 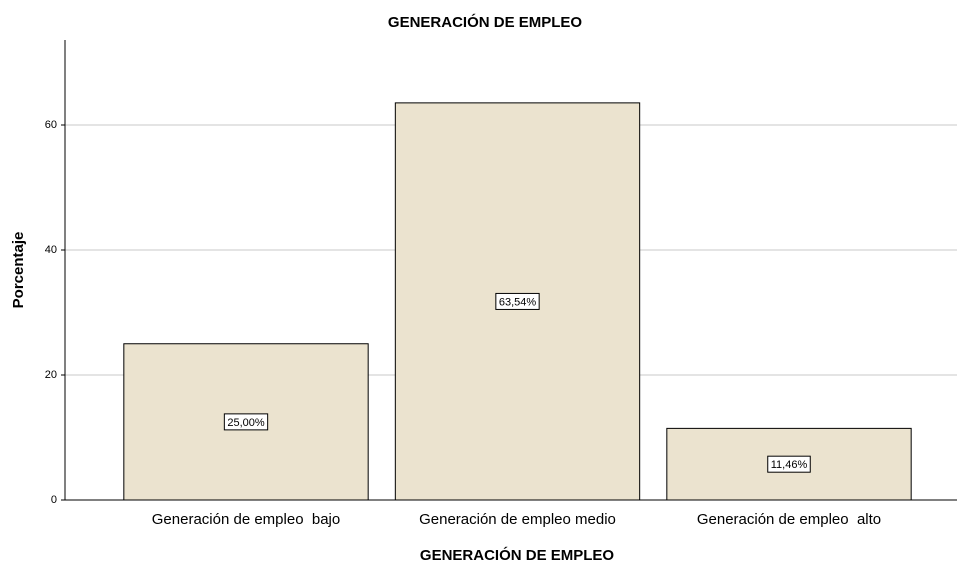 What do you see at coordinates (246, 519) in the screenshot?
I see `x-tick-label: Generación de empleo bajo` at bounding box center [246, 519].